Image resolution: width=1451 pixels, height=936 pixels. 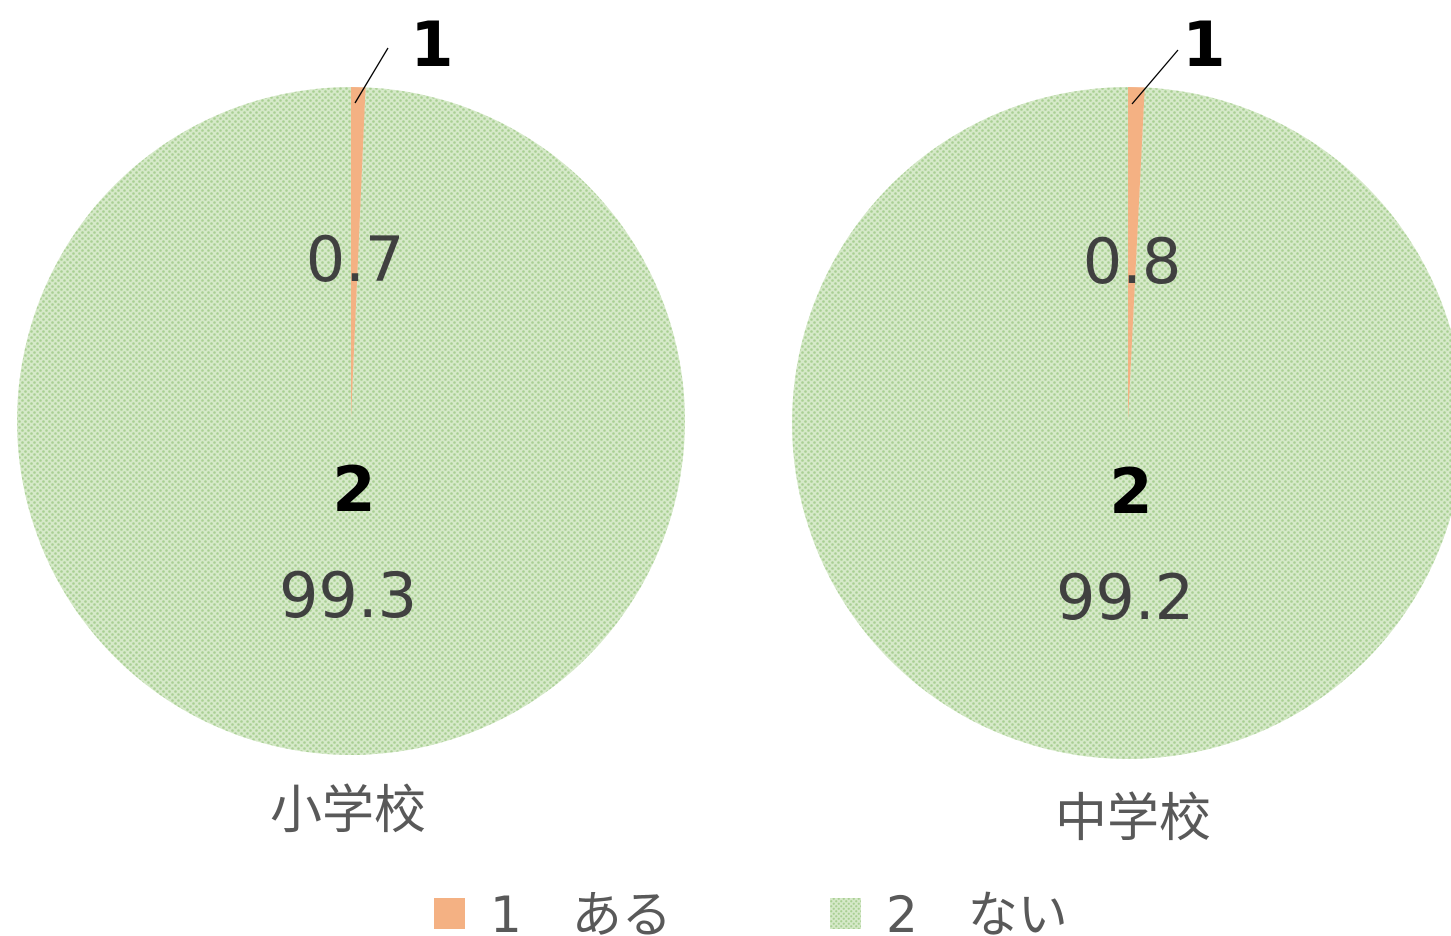 What do you see at coordinates (977, 911) in the screenshot?
I see `legend-label-2: 2 ない` at bounding box center [977, 911].